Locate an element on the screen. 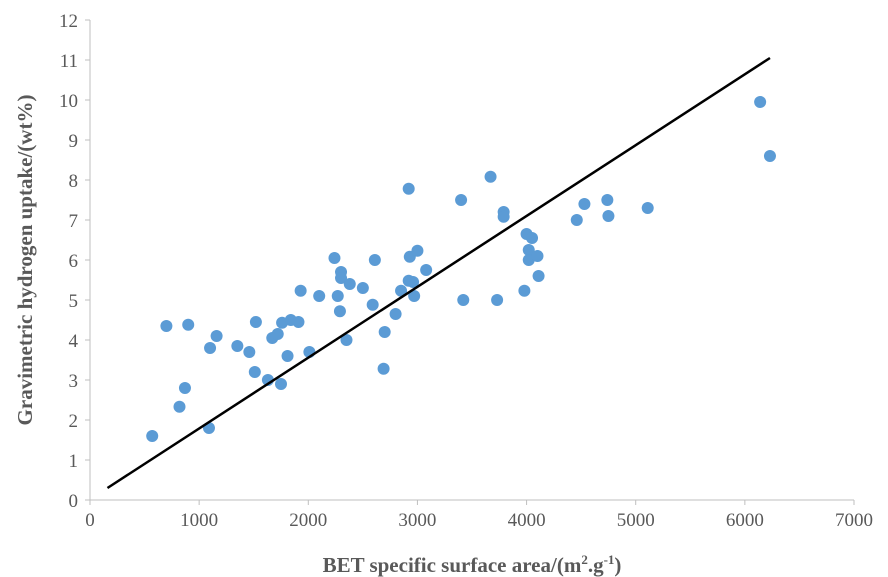 Image resolution: width=888 pixels, height=577 pixels. x-tick-label: 3000 is located at coordinates (417, 520).